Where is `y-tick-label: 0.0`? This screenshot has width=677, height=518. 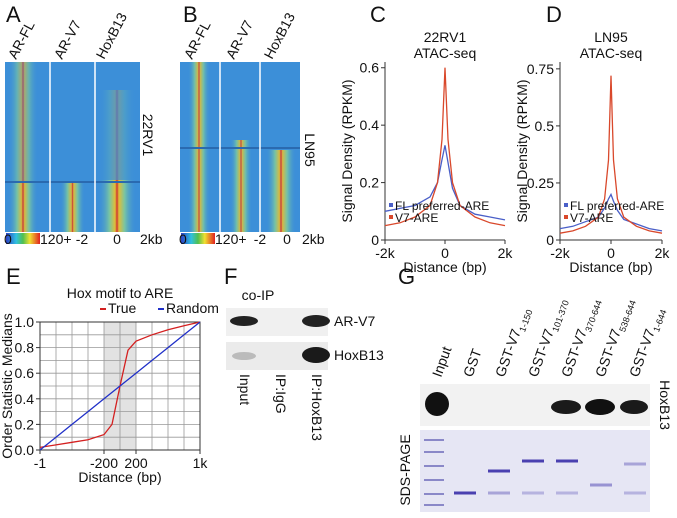
y-tick-label: 0.0 is located at coordinates (25, 450).